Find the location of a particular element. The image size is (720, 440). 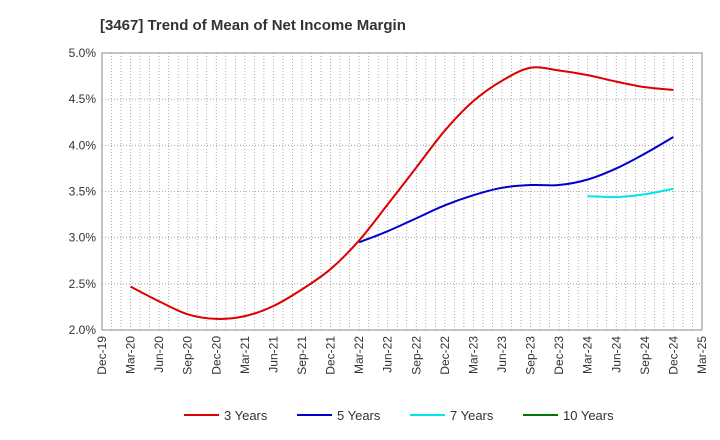

x-tick-label: Mar-21 is located at coordinates (245, 355).